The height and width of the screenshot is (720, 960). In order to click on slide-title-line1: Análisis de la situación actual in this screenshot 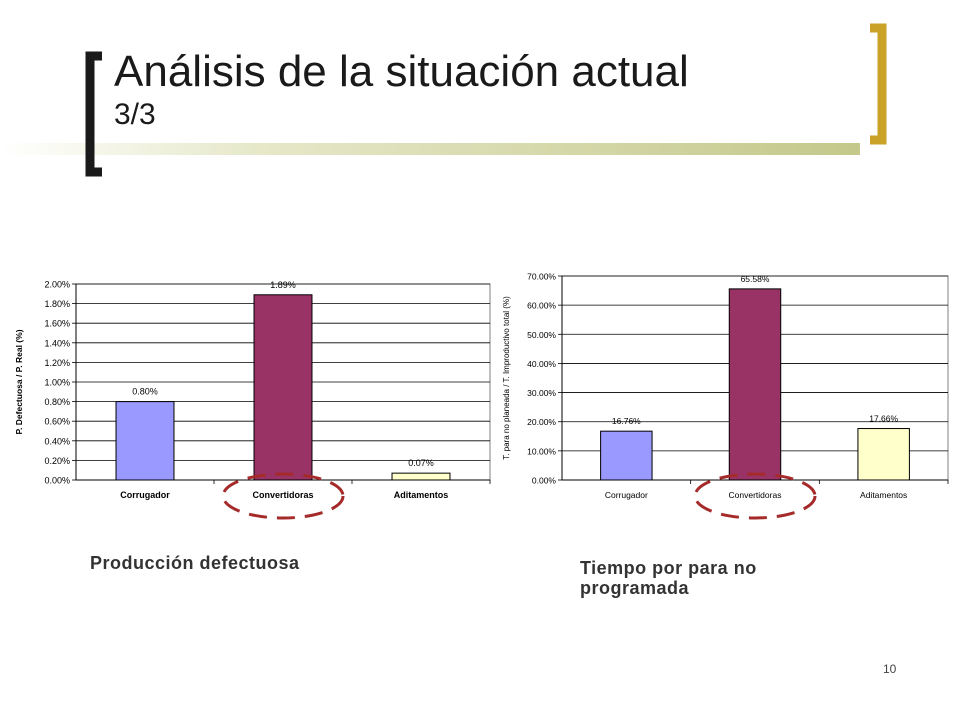, I will do `click(401, 71)`.